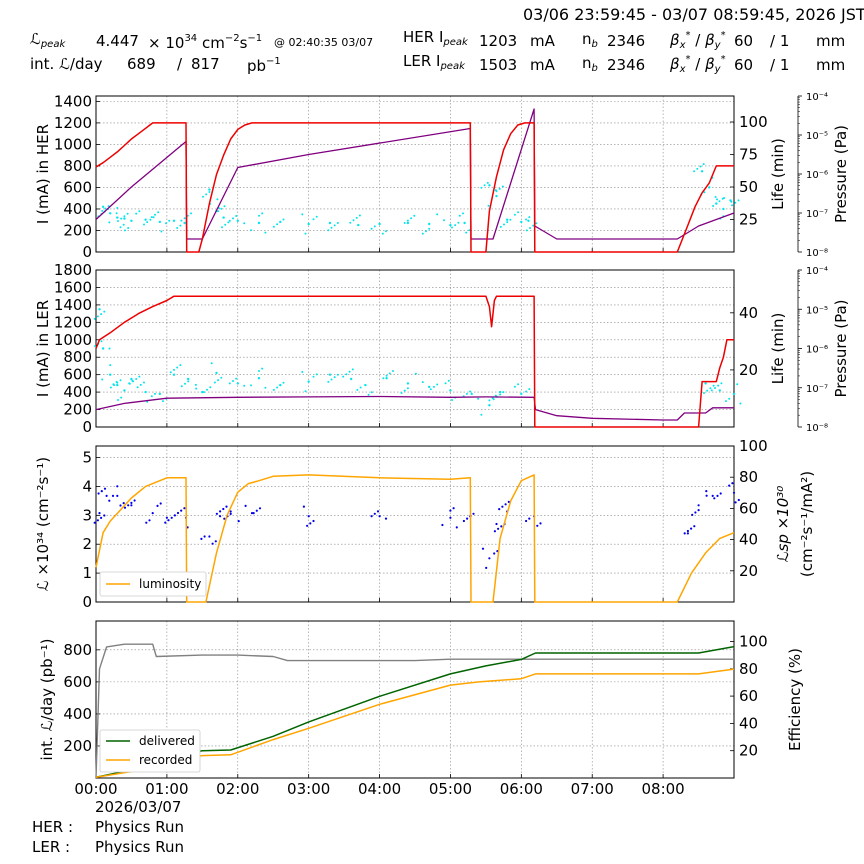  I want to click on her-ipeak-unit: mA, so click(542, 41).